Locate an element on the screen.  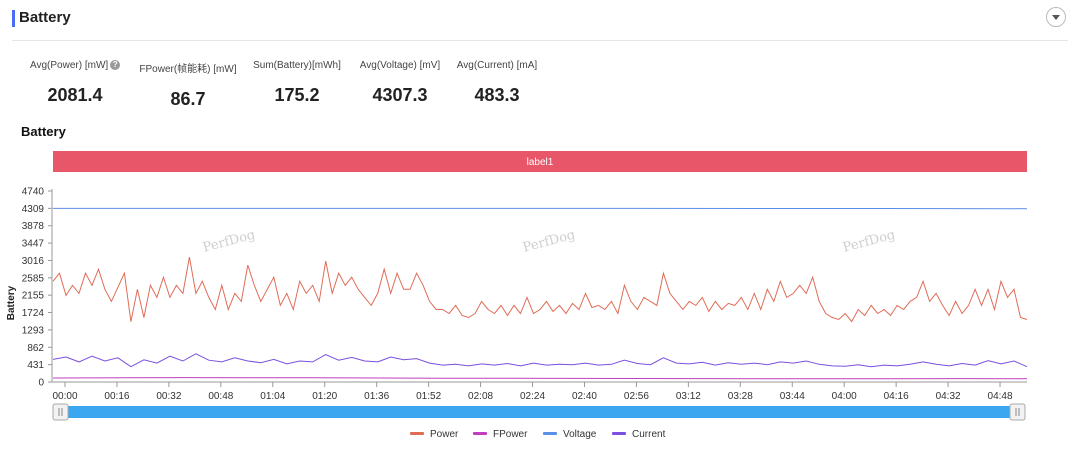
x-tick-label: 01:52 is located at coordinates (428, 396).